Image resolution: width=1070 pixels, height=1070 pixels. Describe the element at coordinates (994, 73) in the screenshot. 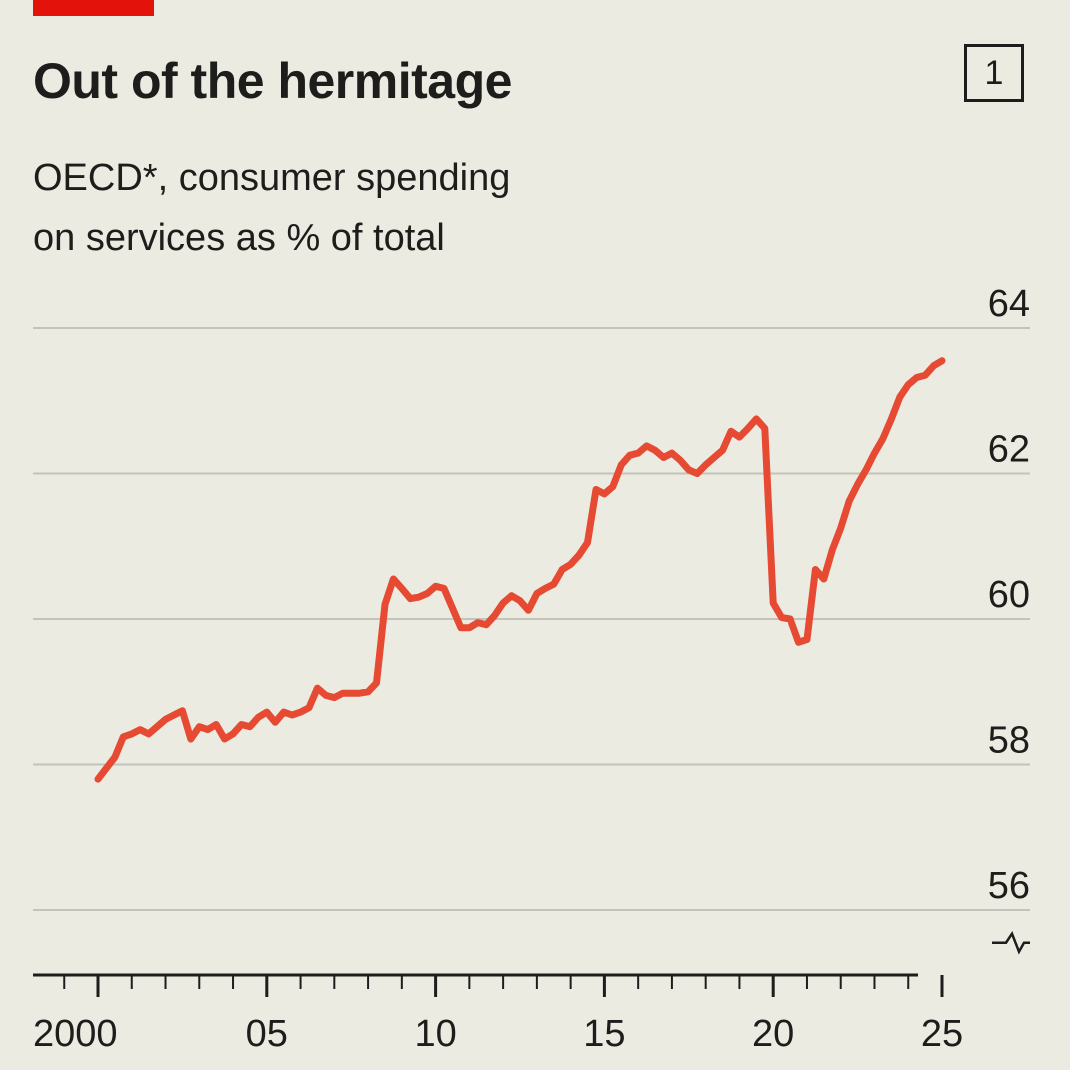

I see `chart-number-badge: 1` at that location.